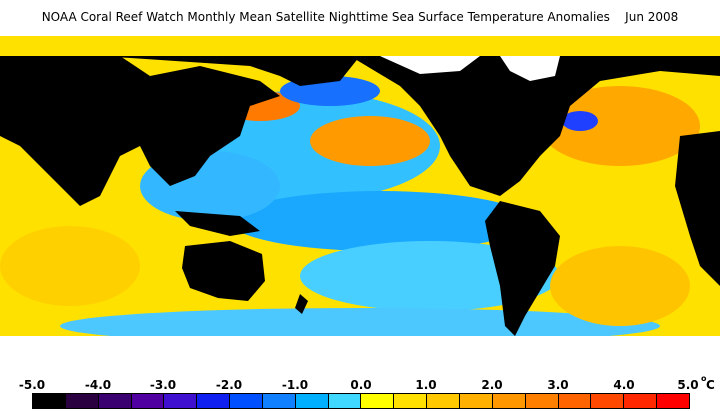 This screenshot has width=720, height=411. Describe the element at coordinates (426, 385) in the screenshot. I see `legend-label: 1.0` at that location.